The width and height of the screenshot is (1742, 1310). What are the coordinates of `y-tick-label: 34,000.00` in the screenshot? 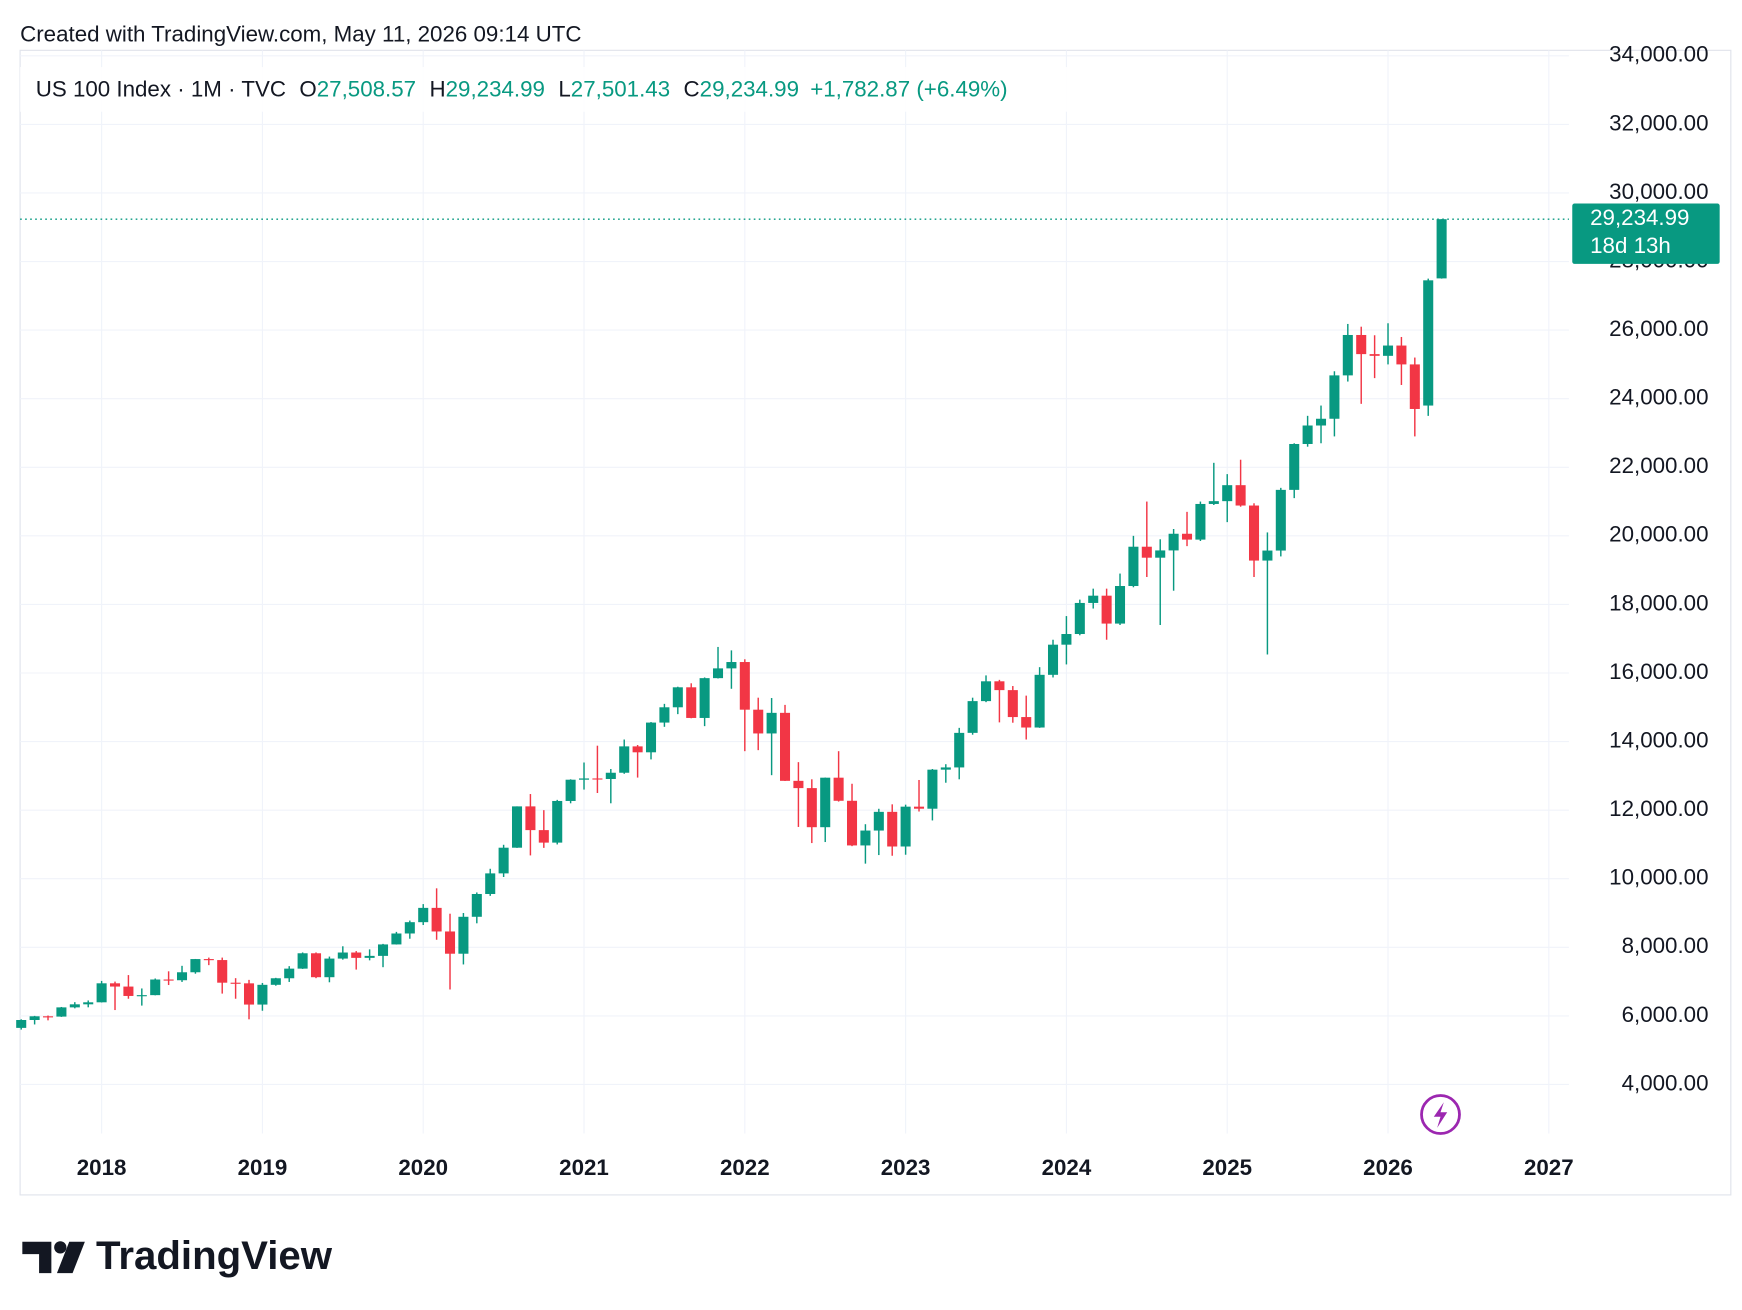 It's located at (1658, 54).